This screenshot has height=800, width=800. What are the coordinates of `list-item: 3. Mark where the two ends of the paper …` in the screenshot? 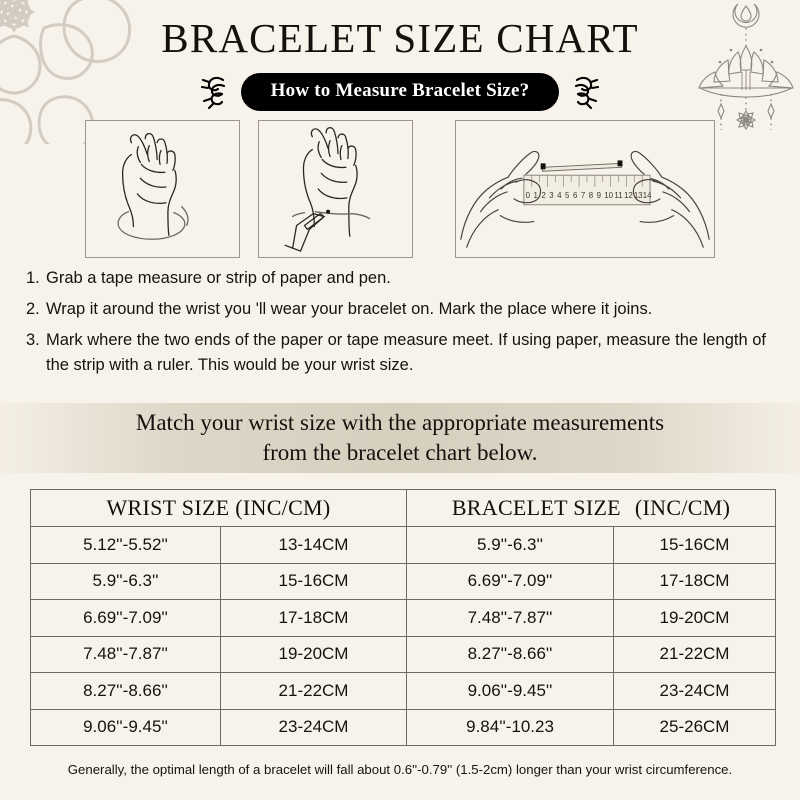 It's located at (402, 353).